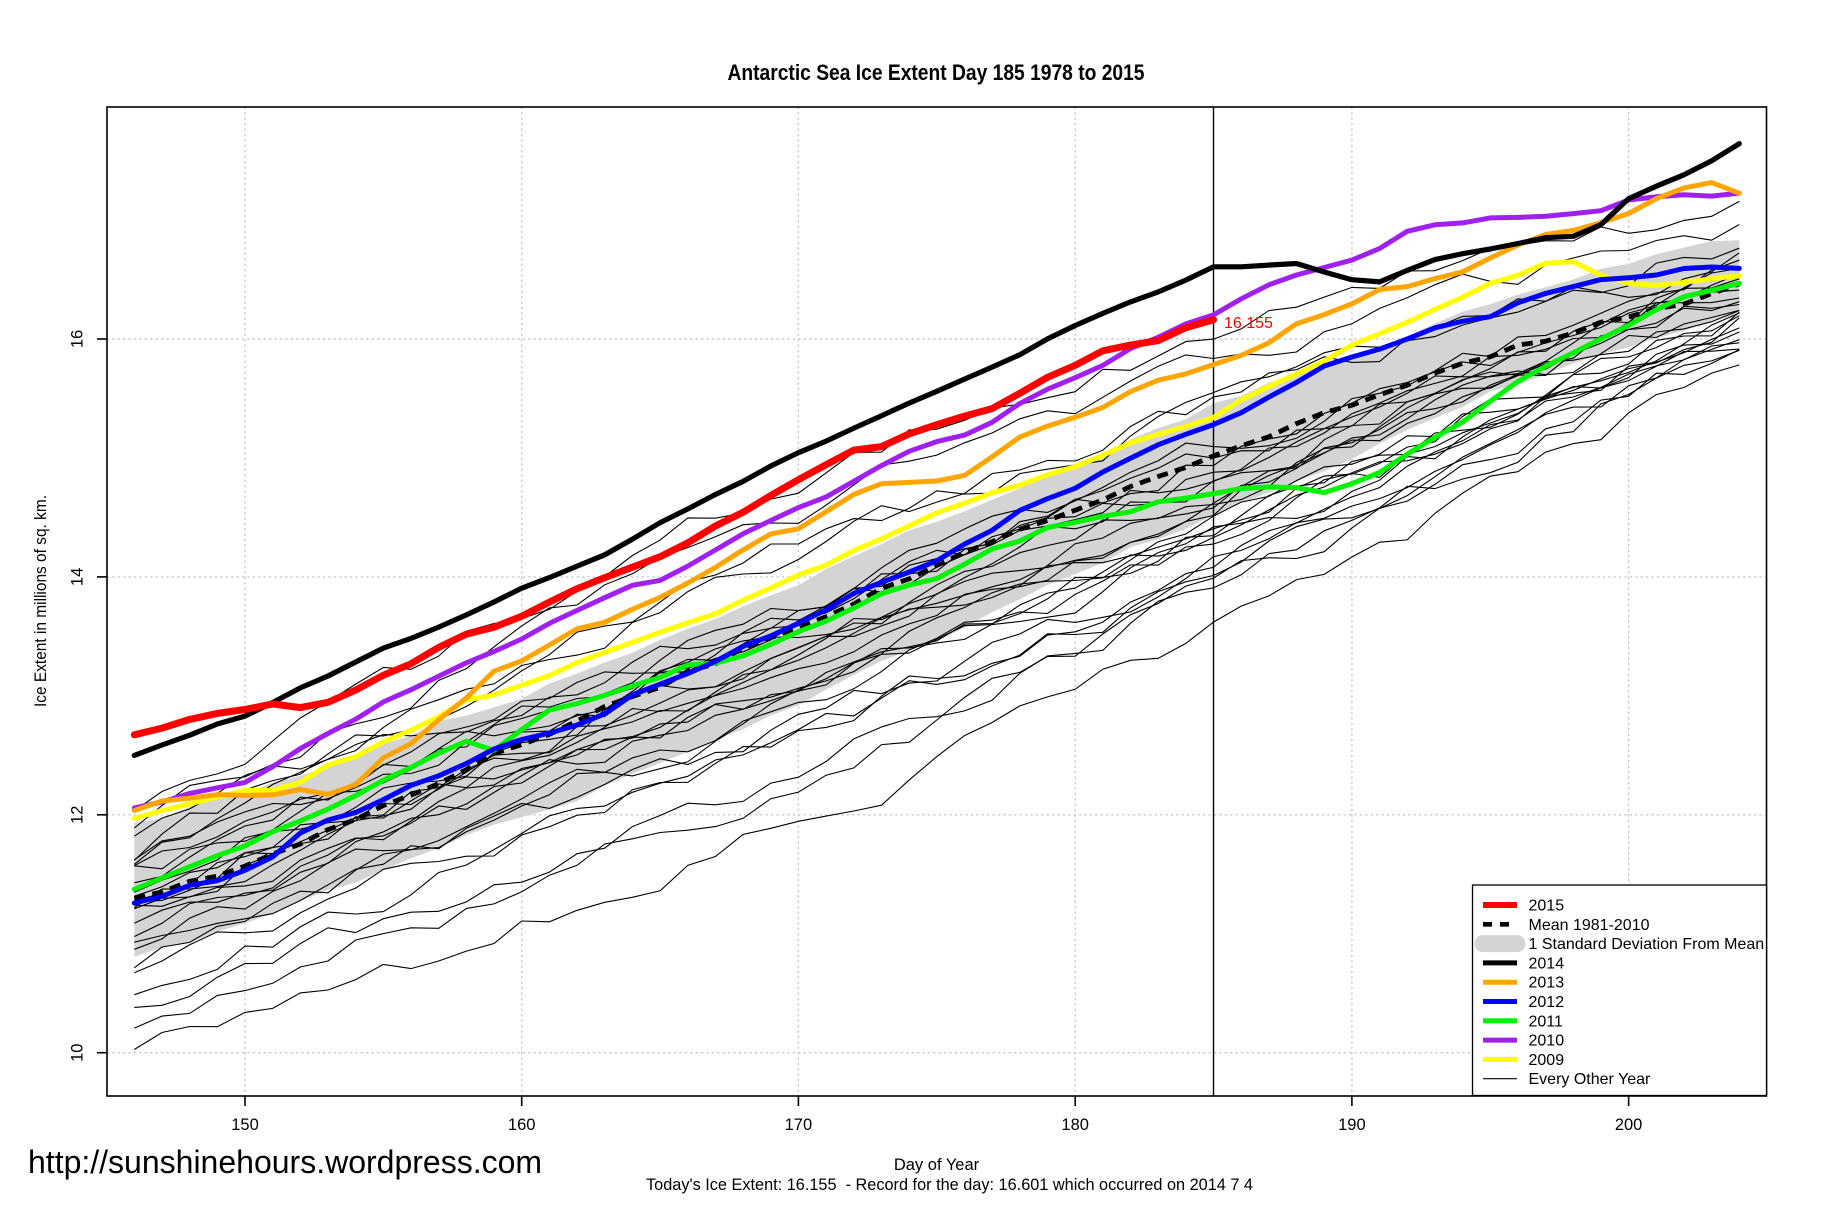  I want to click on svg-text: Every Other Year, so click(1590, 1079).